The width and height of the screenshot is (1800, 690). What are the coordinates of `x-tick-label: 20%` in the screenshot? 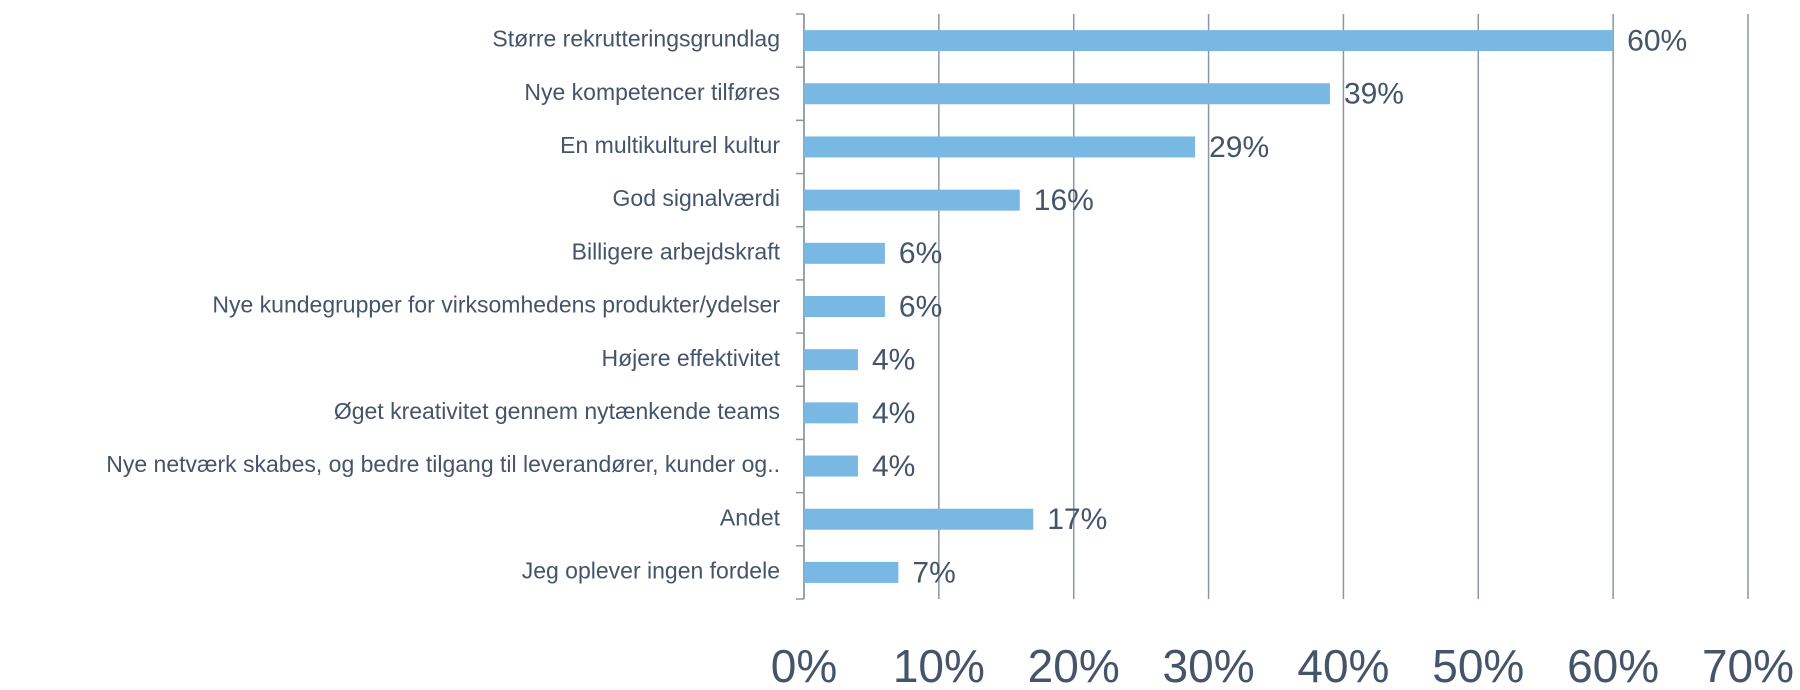 It's located at (1074, 665).